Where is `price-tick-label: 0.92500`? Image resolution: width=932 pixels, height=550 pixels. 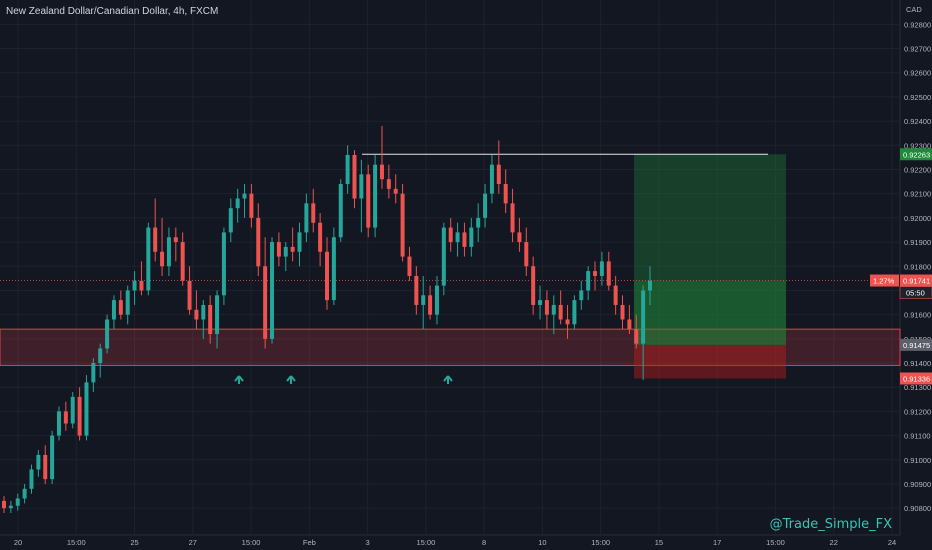 price-tick-label: 0.92500 is located at coordinates (917, 97).